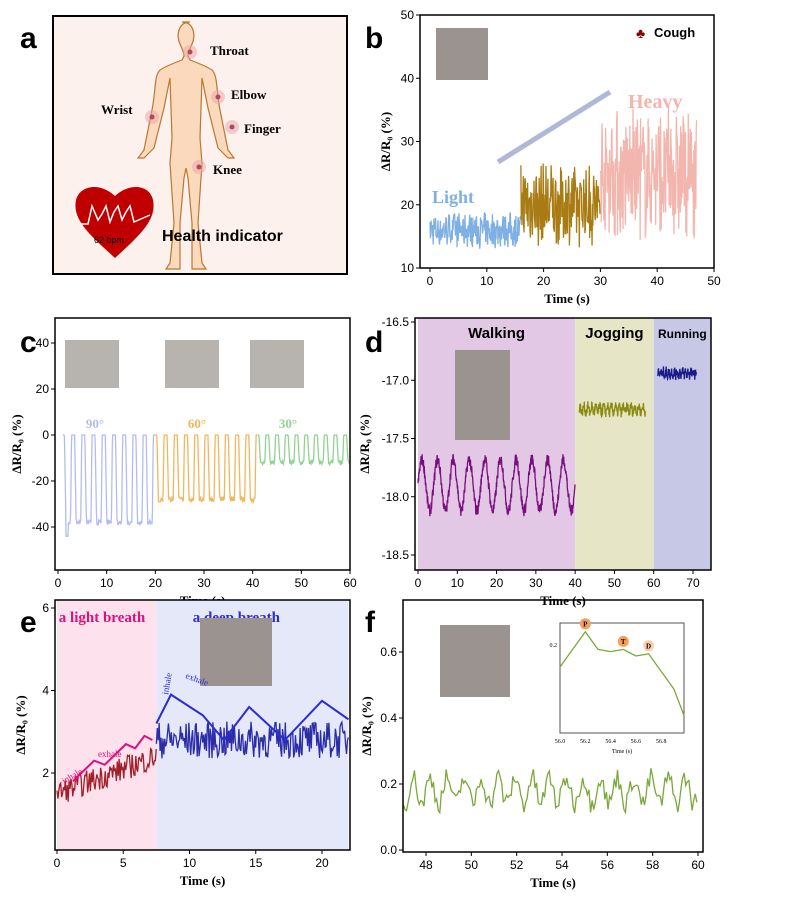 This screenshot has height=906, width=799. What do you see at coordinates (388, 850) in the screenshot?
I see `y-tick-label: 0.0` at bounding box center [388, 850].